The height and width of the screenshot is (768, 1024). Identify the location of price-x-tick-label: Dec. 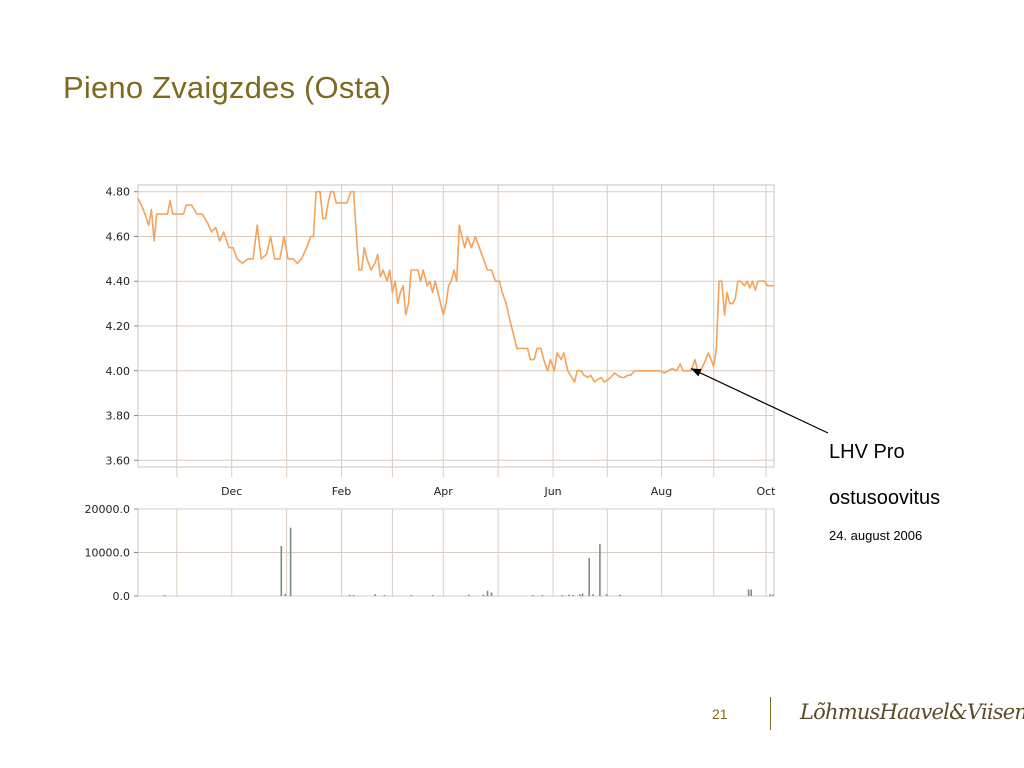
(231, 491).